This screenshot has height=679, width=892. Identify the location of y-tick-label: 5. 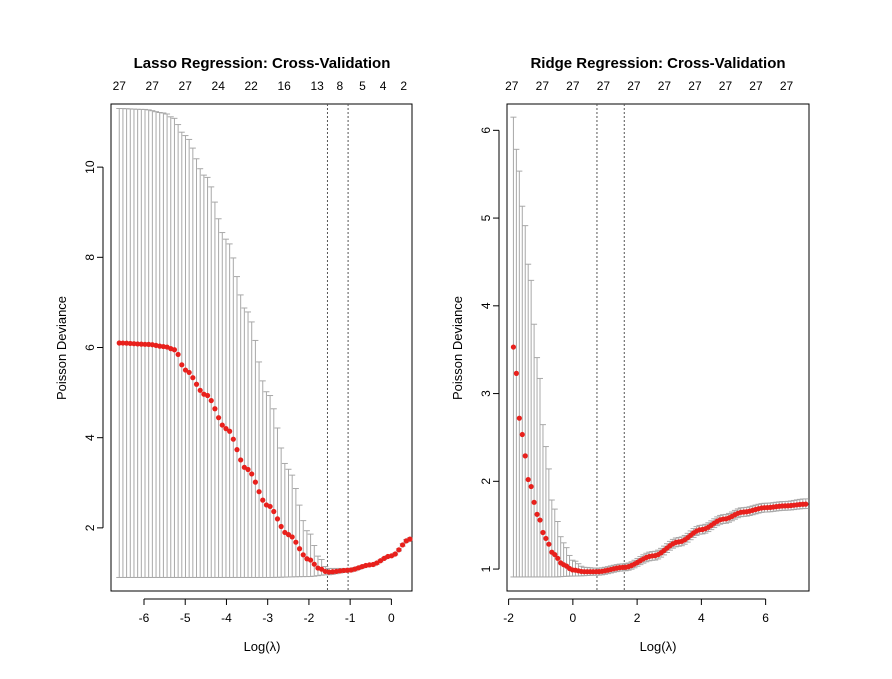
(486, 217).